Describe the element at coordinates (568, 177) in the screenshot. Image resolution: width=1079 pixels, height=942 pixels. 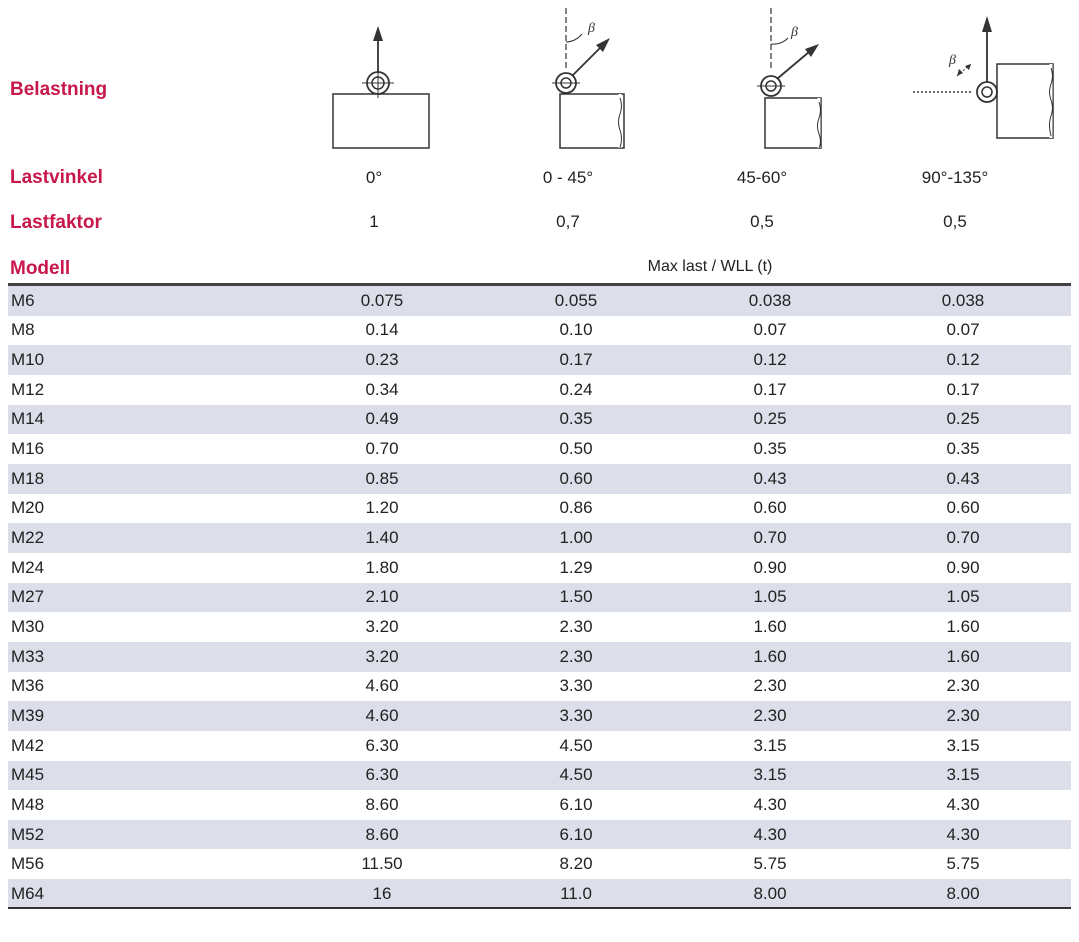
I see `angle-col-2: 0 - 45°` at that location.